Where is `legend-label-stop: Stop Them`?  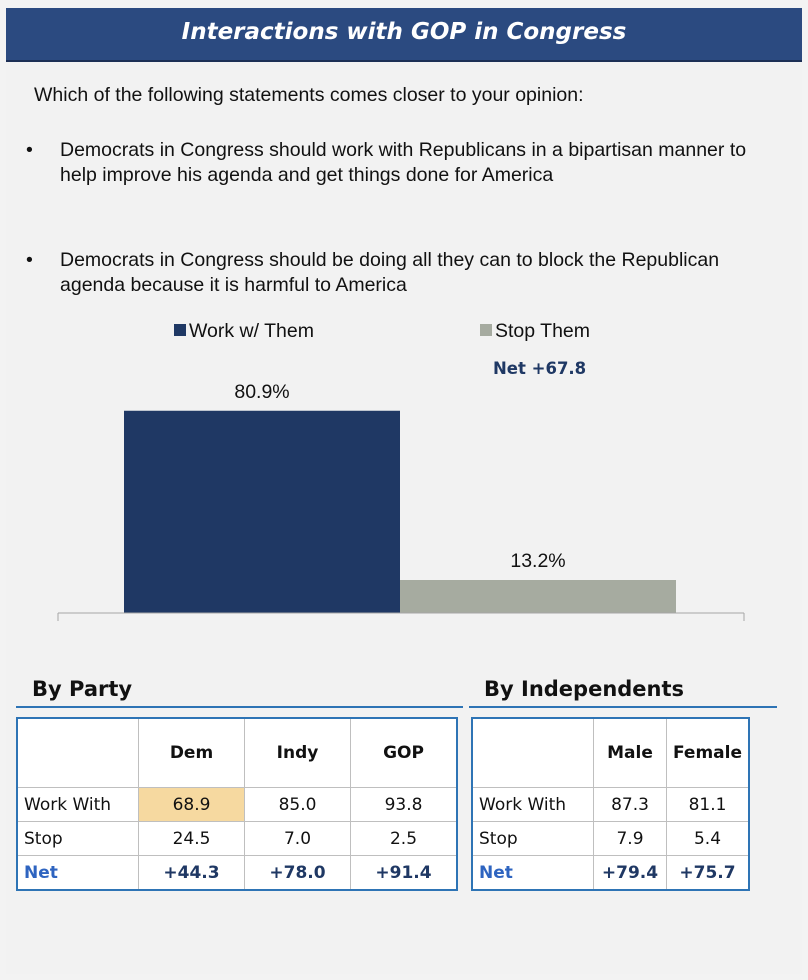 legend-label-stop: Stop Them is located at coordinates (543, 331).